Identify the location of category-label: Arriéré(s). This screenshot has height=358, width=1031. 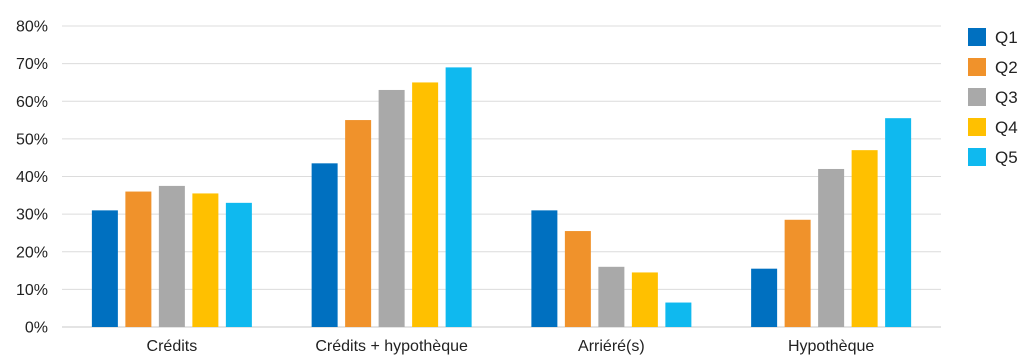
(611, 346).